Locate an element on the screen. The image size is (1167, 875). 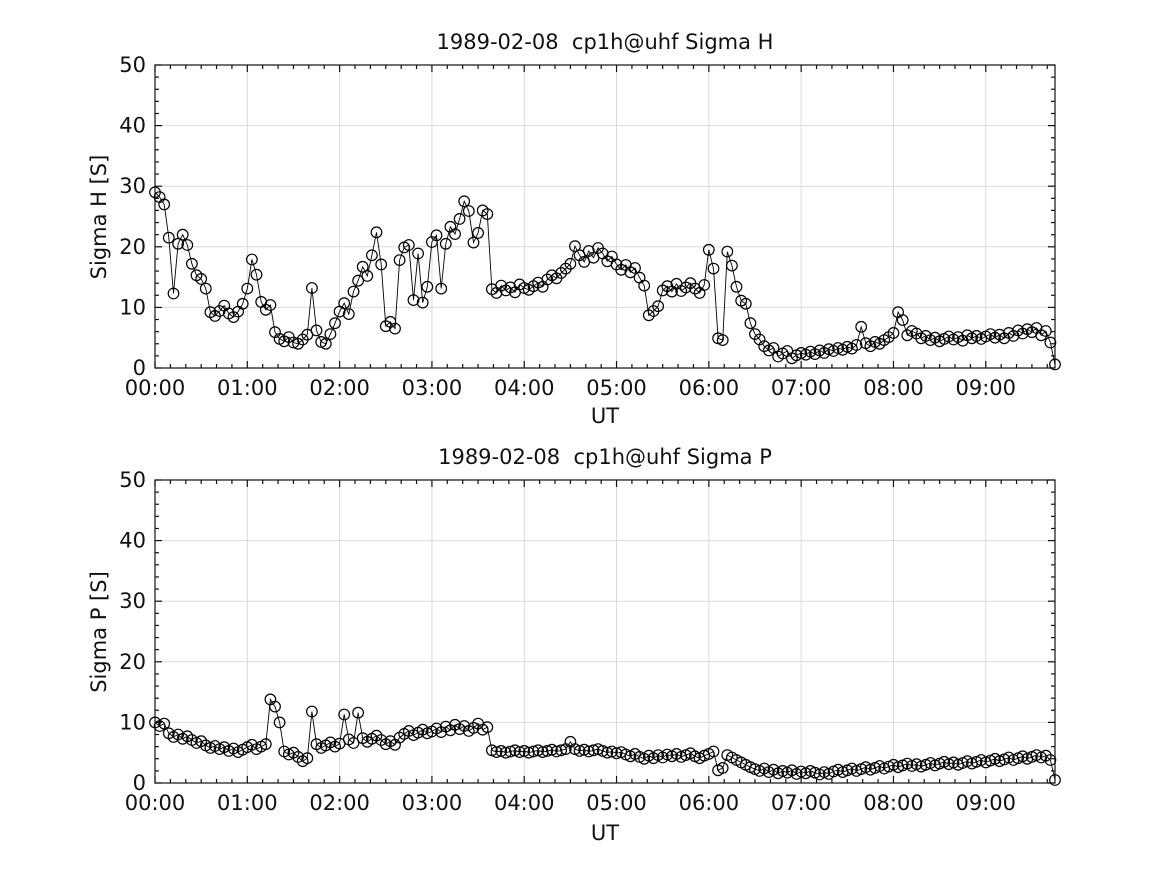
data-points is located at coordinates (605, 739).